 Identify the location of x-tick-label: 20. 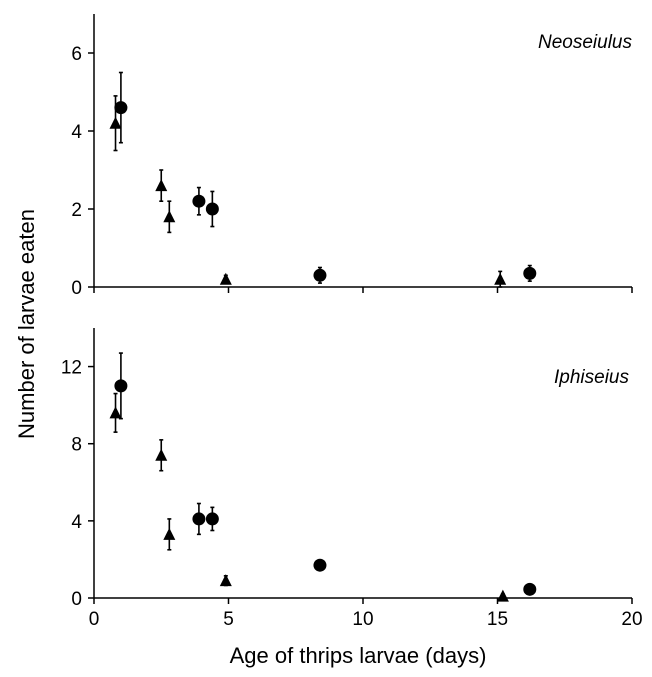
(631, 619).